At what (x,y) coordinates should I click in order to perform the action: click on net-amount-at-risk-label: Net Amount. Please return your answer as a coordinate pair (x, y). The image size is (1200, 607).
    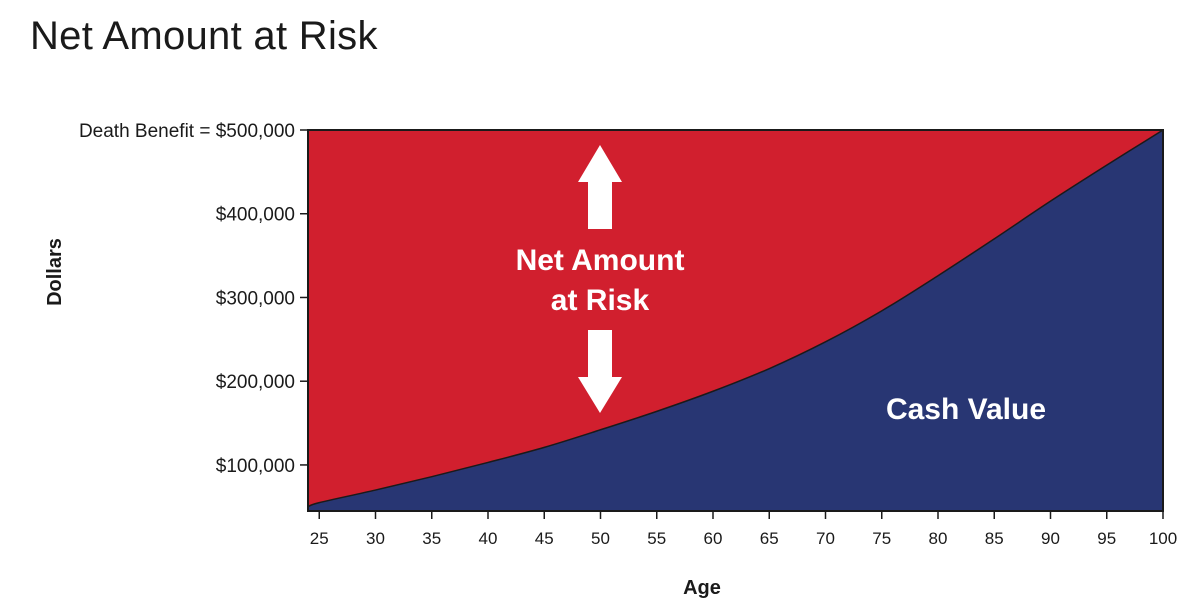
    Looking at the image, I should click on (600, 260).